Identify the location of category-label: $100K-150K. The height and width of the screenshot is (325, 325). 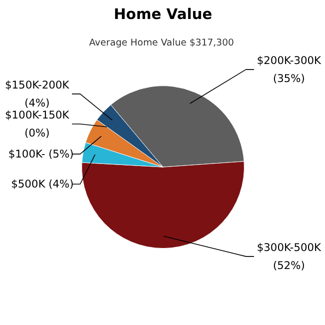
(37, 115).